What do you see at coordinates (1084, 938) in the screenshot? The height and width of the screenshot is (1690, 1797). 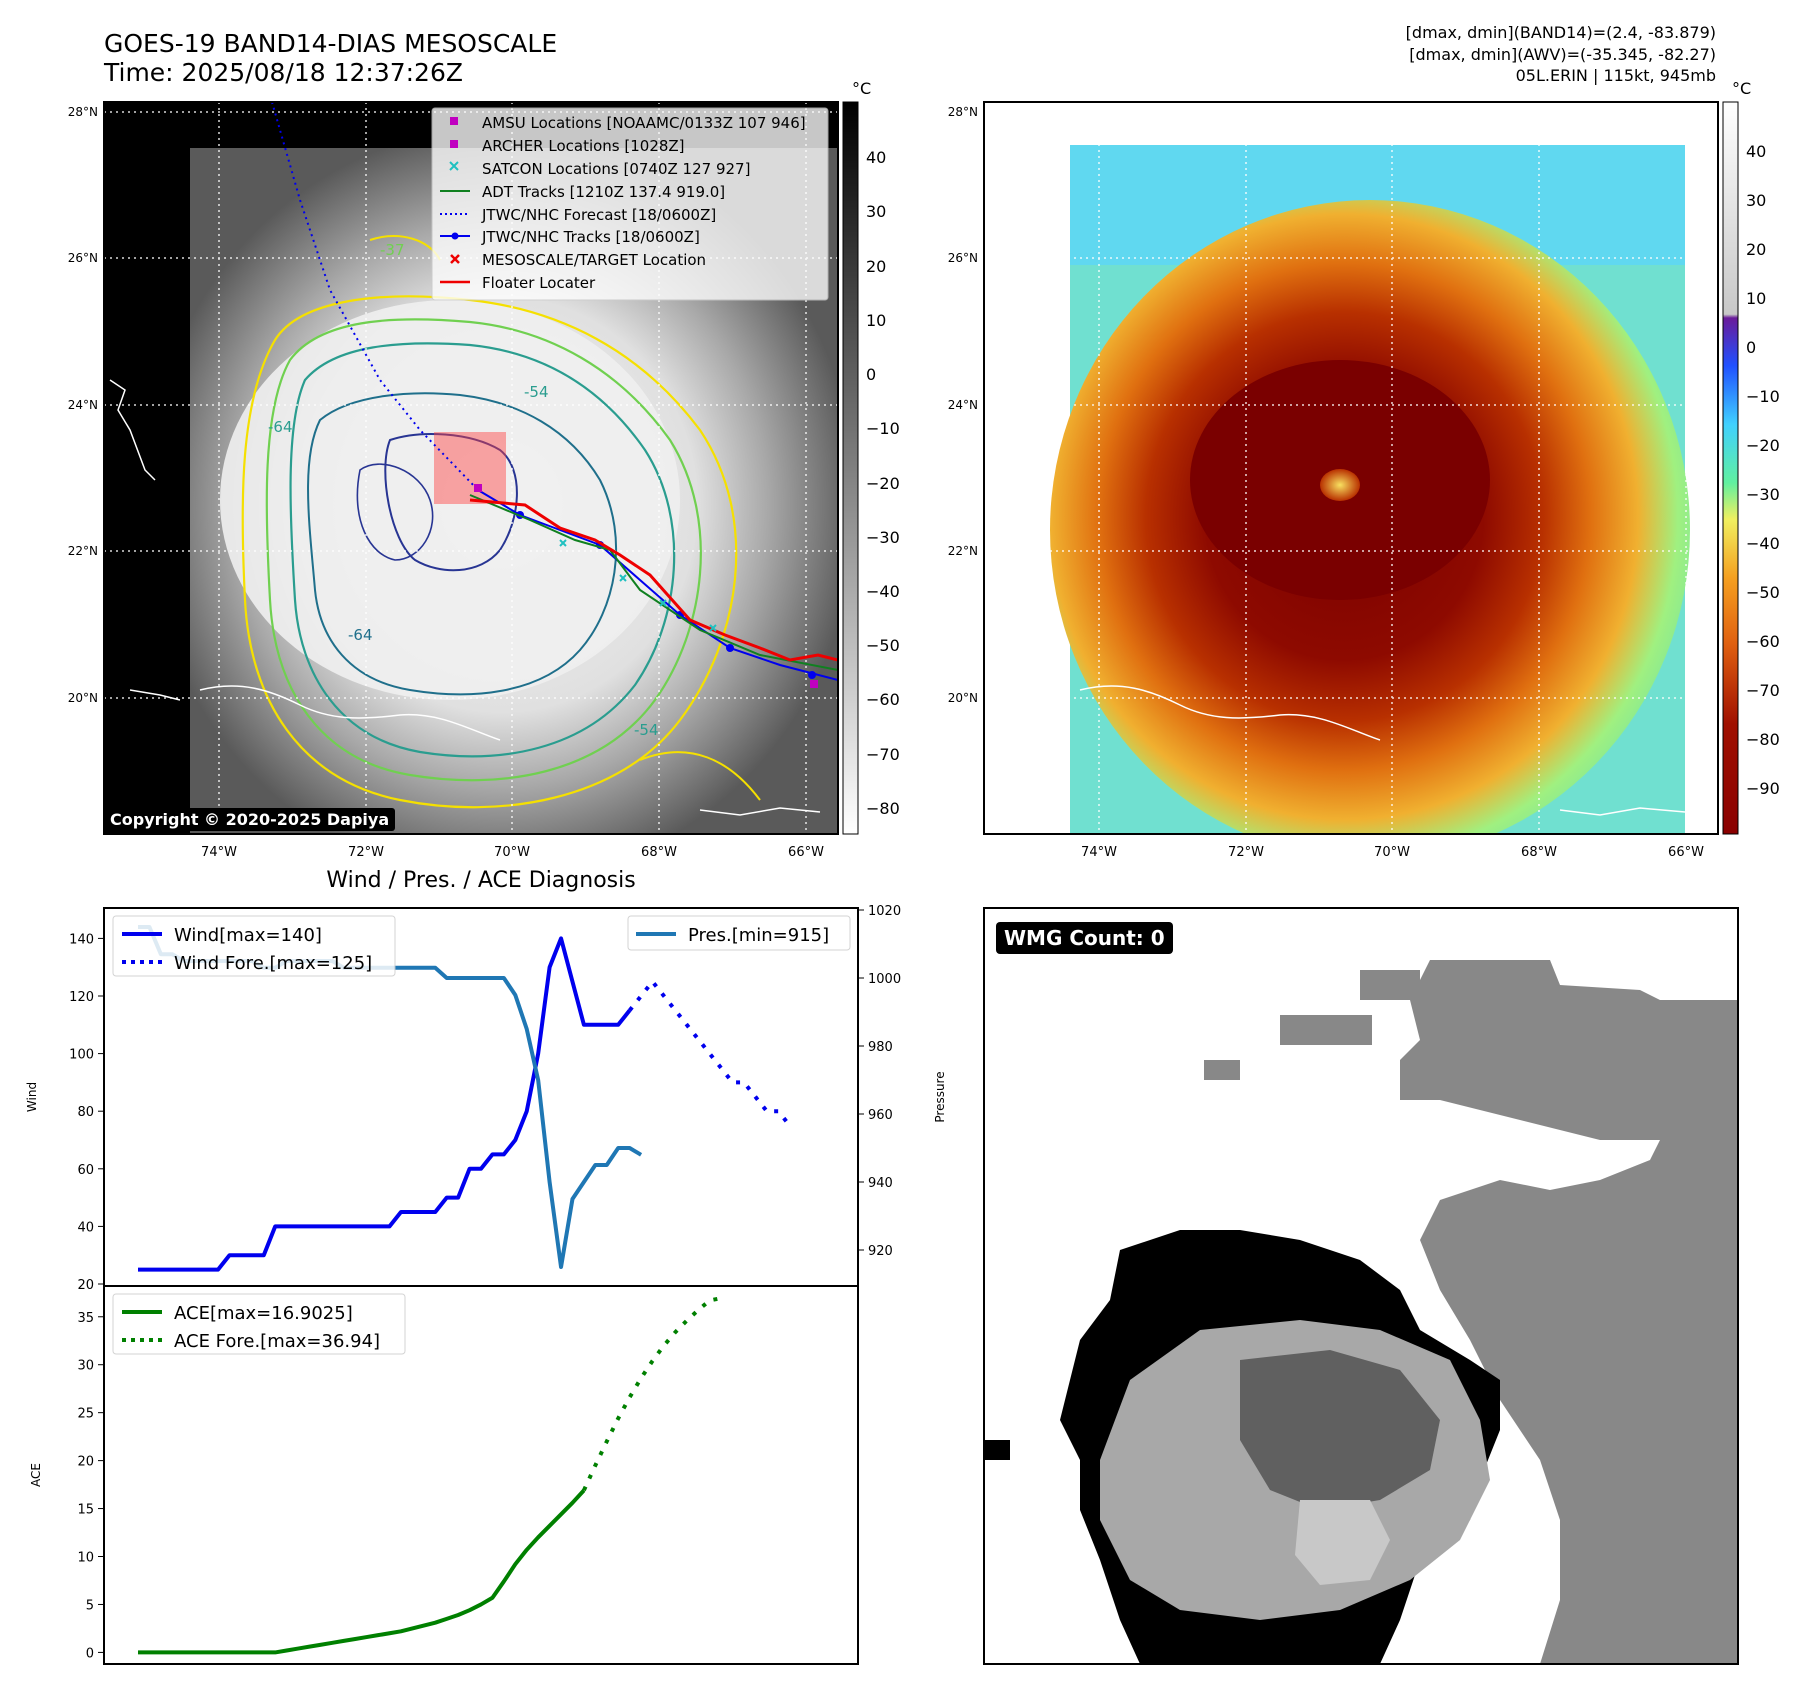 I see `wmg-count-badge: WMG Count: 0` at bounding box center [1084, 938].